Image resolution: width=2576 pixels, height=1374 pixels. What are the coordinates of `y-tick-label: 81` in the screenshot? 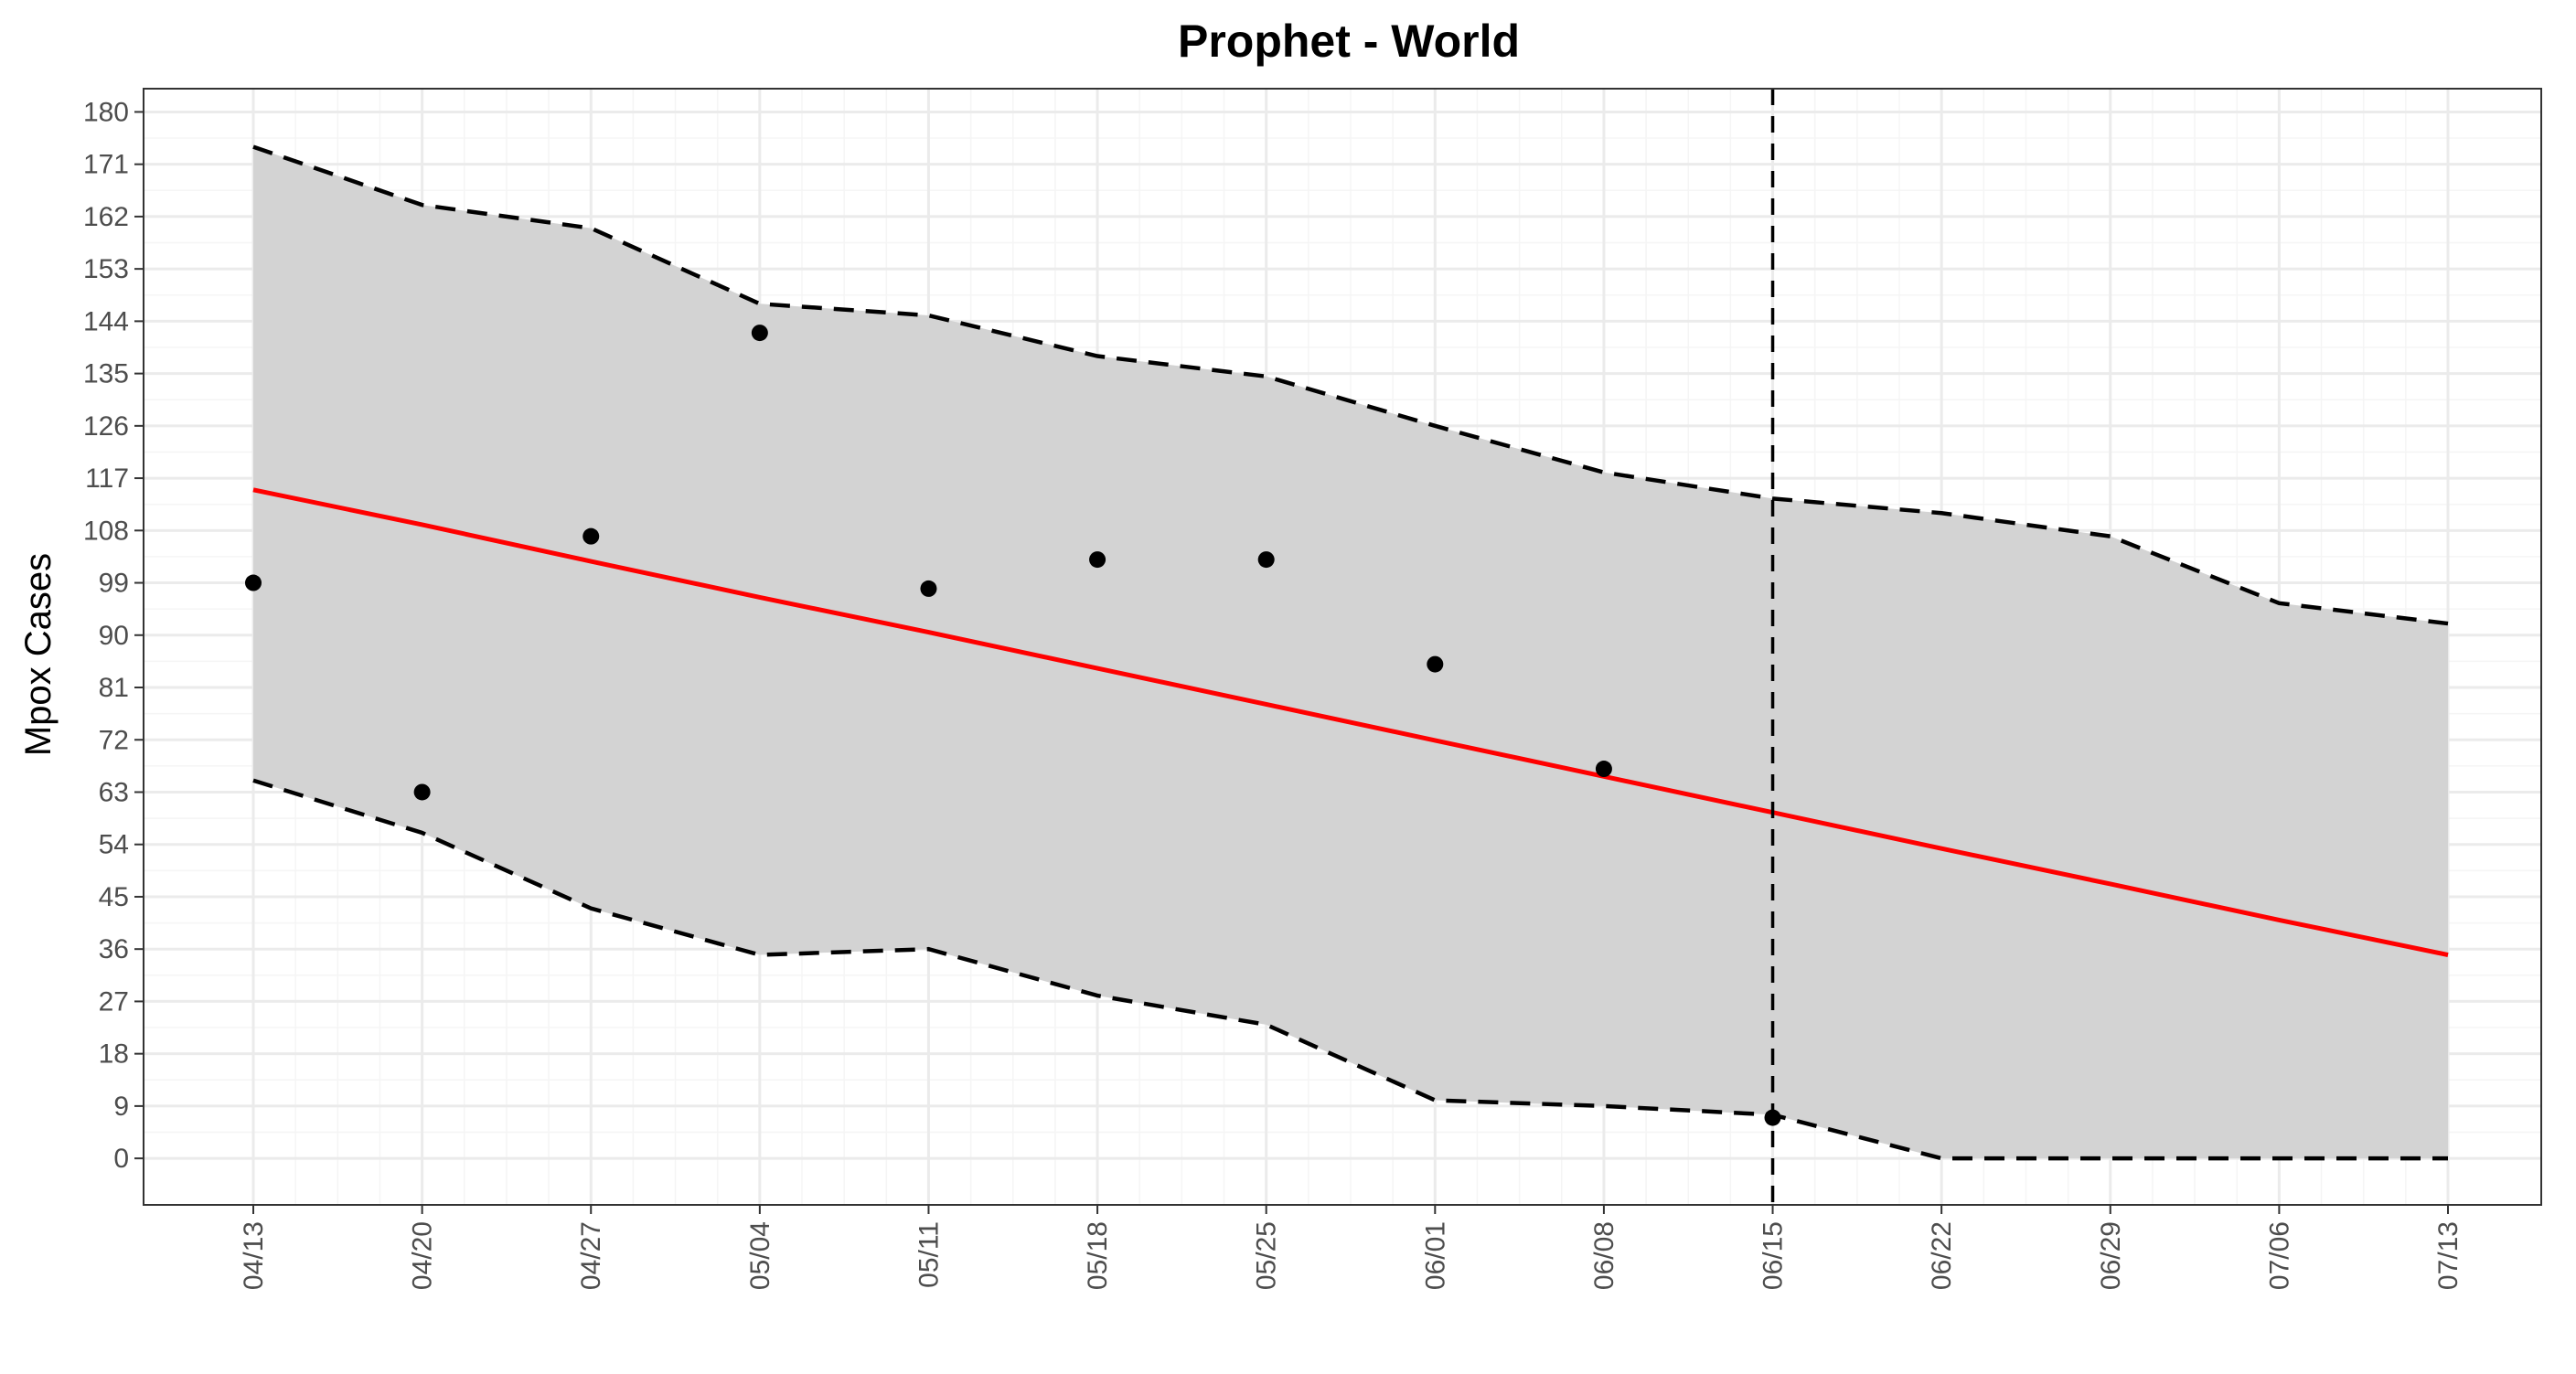 It's located at (114, 688).